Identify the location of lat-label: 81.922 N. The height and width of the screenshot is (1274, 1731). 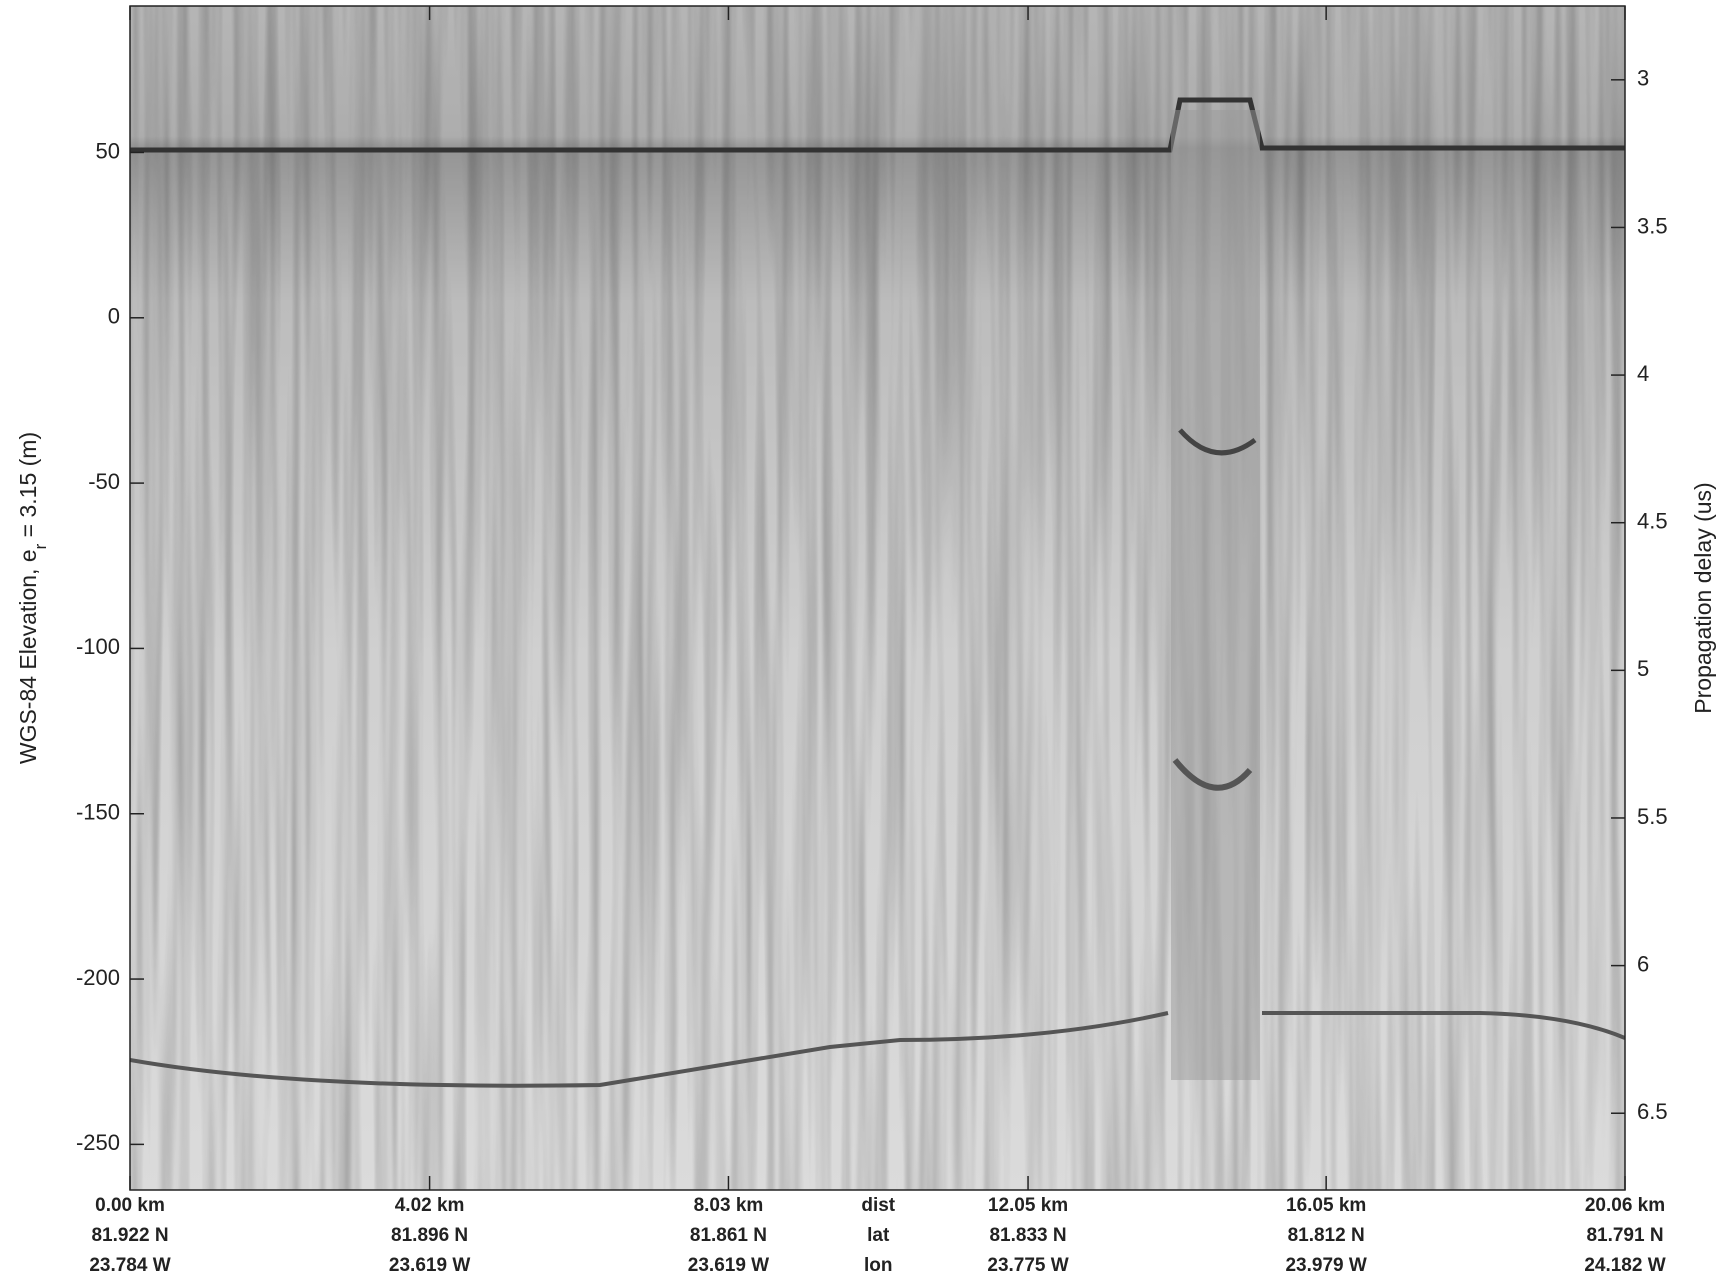
(129, 1235).